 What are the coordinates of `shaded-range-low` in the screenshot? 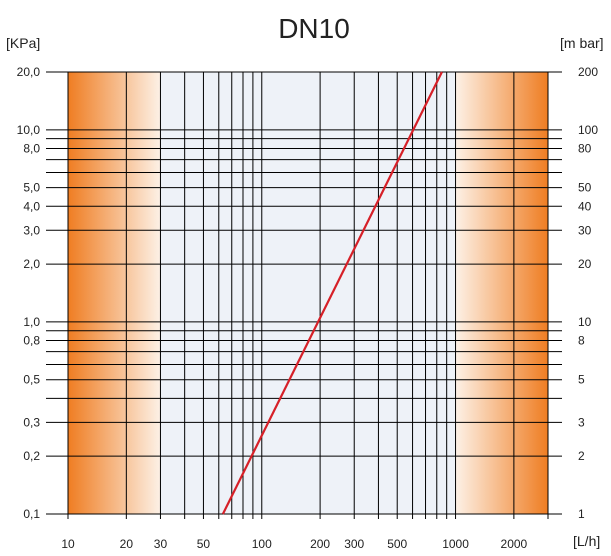 It's located at (114, 293).